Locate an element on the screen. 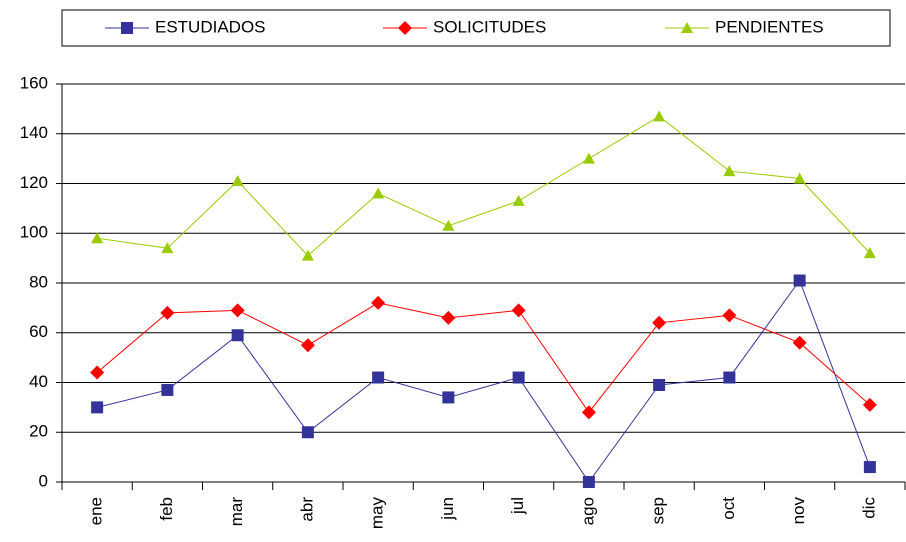 Image resolution: width=906 pixels, height=542 pixels. legend-label: ESTUDIADOS is located at coordinates (210, 26).